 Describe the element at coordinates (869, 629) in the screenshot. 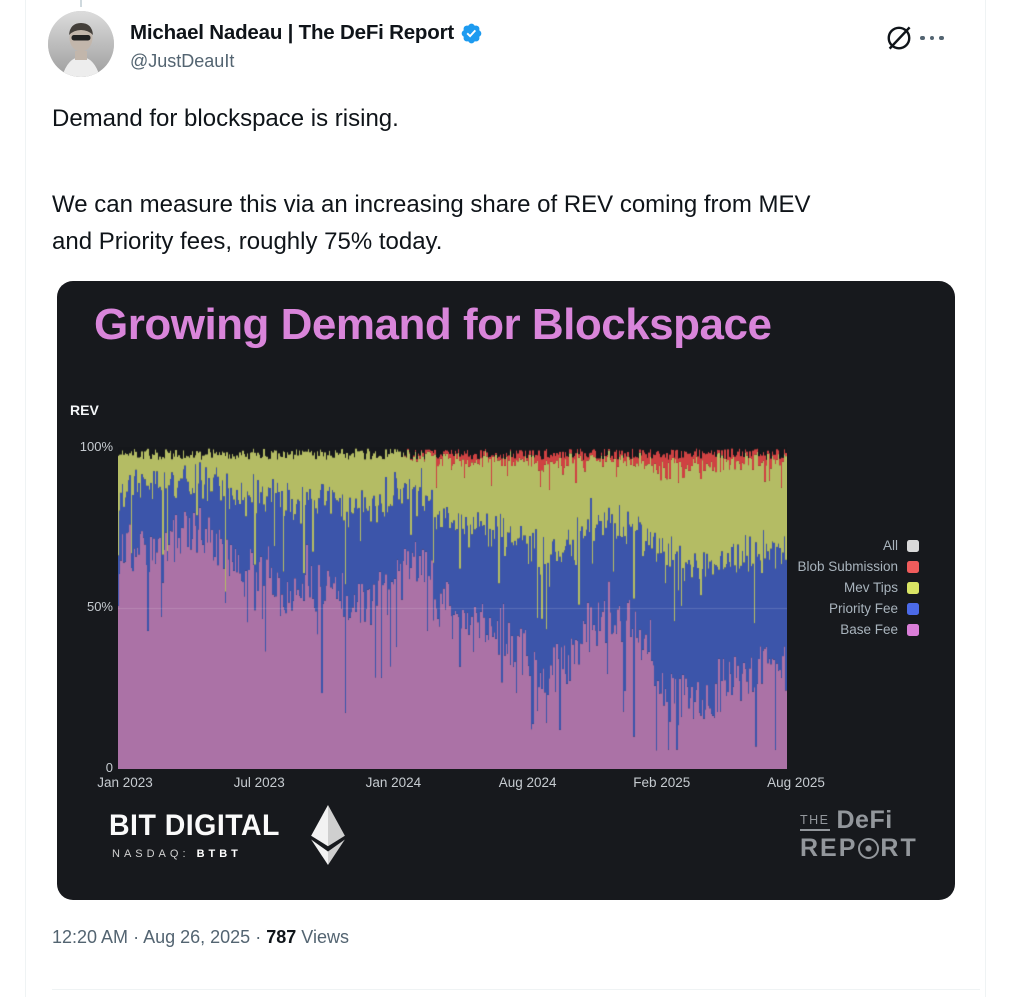

I see `legend-label: Base Fee` at that location.